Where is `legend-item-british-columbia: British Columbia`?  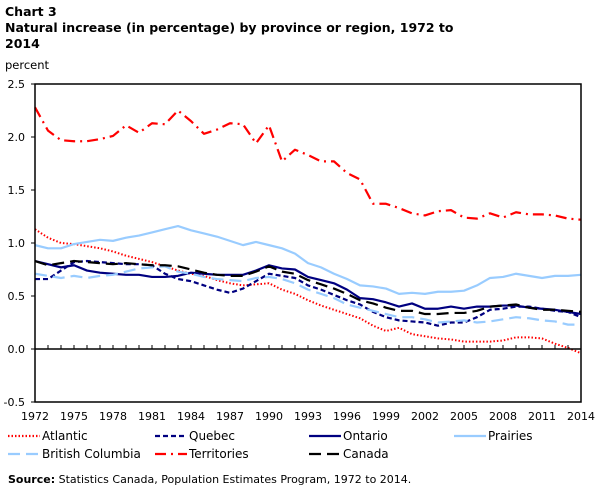
legend-item-british-columbia: British Columbia is located at coordinates (74, 454).